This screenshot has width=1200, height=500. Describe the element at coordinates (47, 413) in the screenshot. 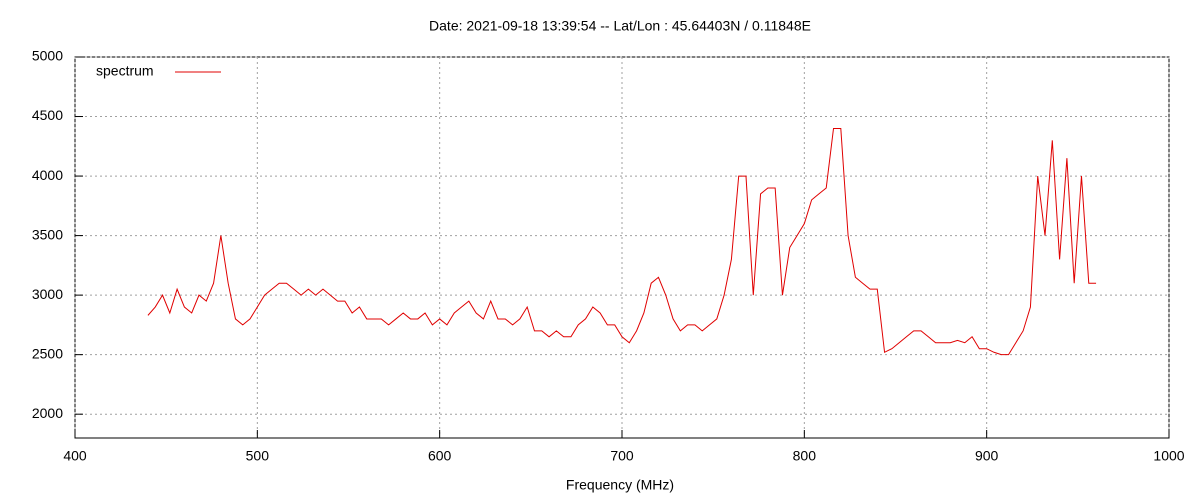

I see `y-tick-label: 2000` at that location.